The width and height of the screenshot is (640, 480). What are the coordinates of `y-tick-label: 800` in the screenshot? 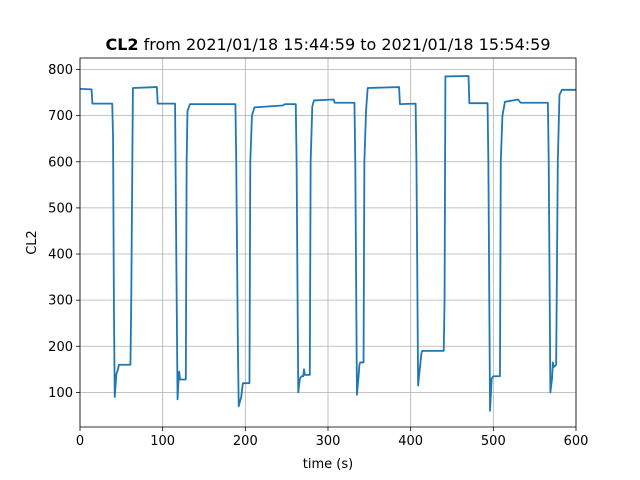 It's located at (60, 70).